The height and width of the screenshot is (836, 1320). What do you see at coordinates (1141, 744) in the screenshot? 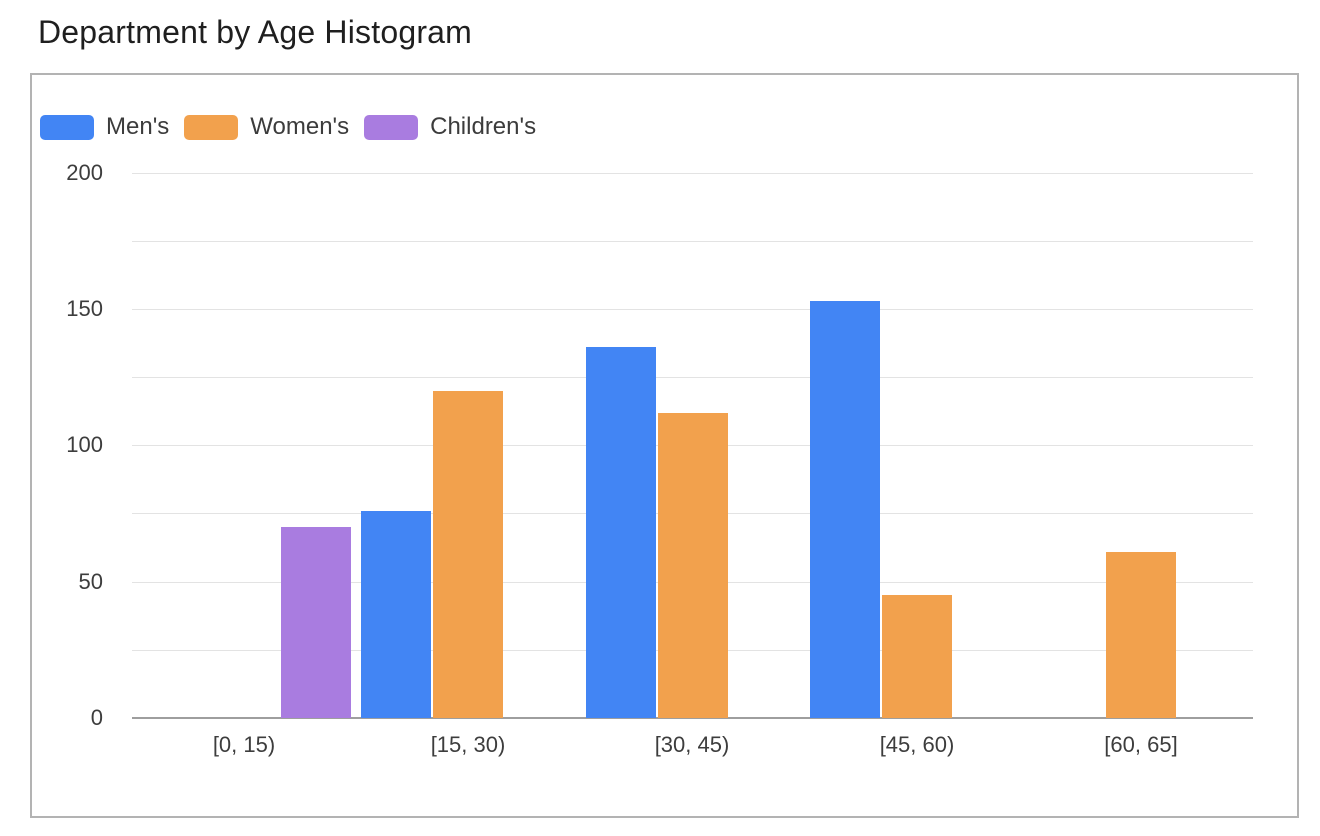
I see `x-category-label: [60, 65]` at bounding box center [1141, 744].